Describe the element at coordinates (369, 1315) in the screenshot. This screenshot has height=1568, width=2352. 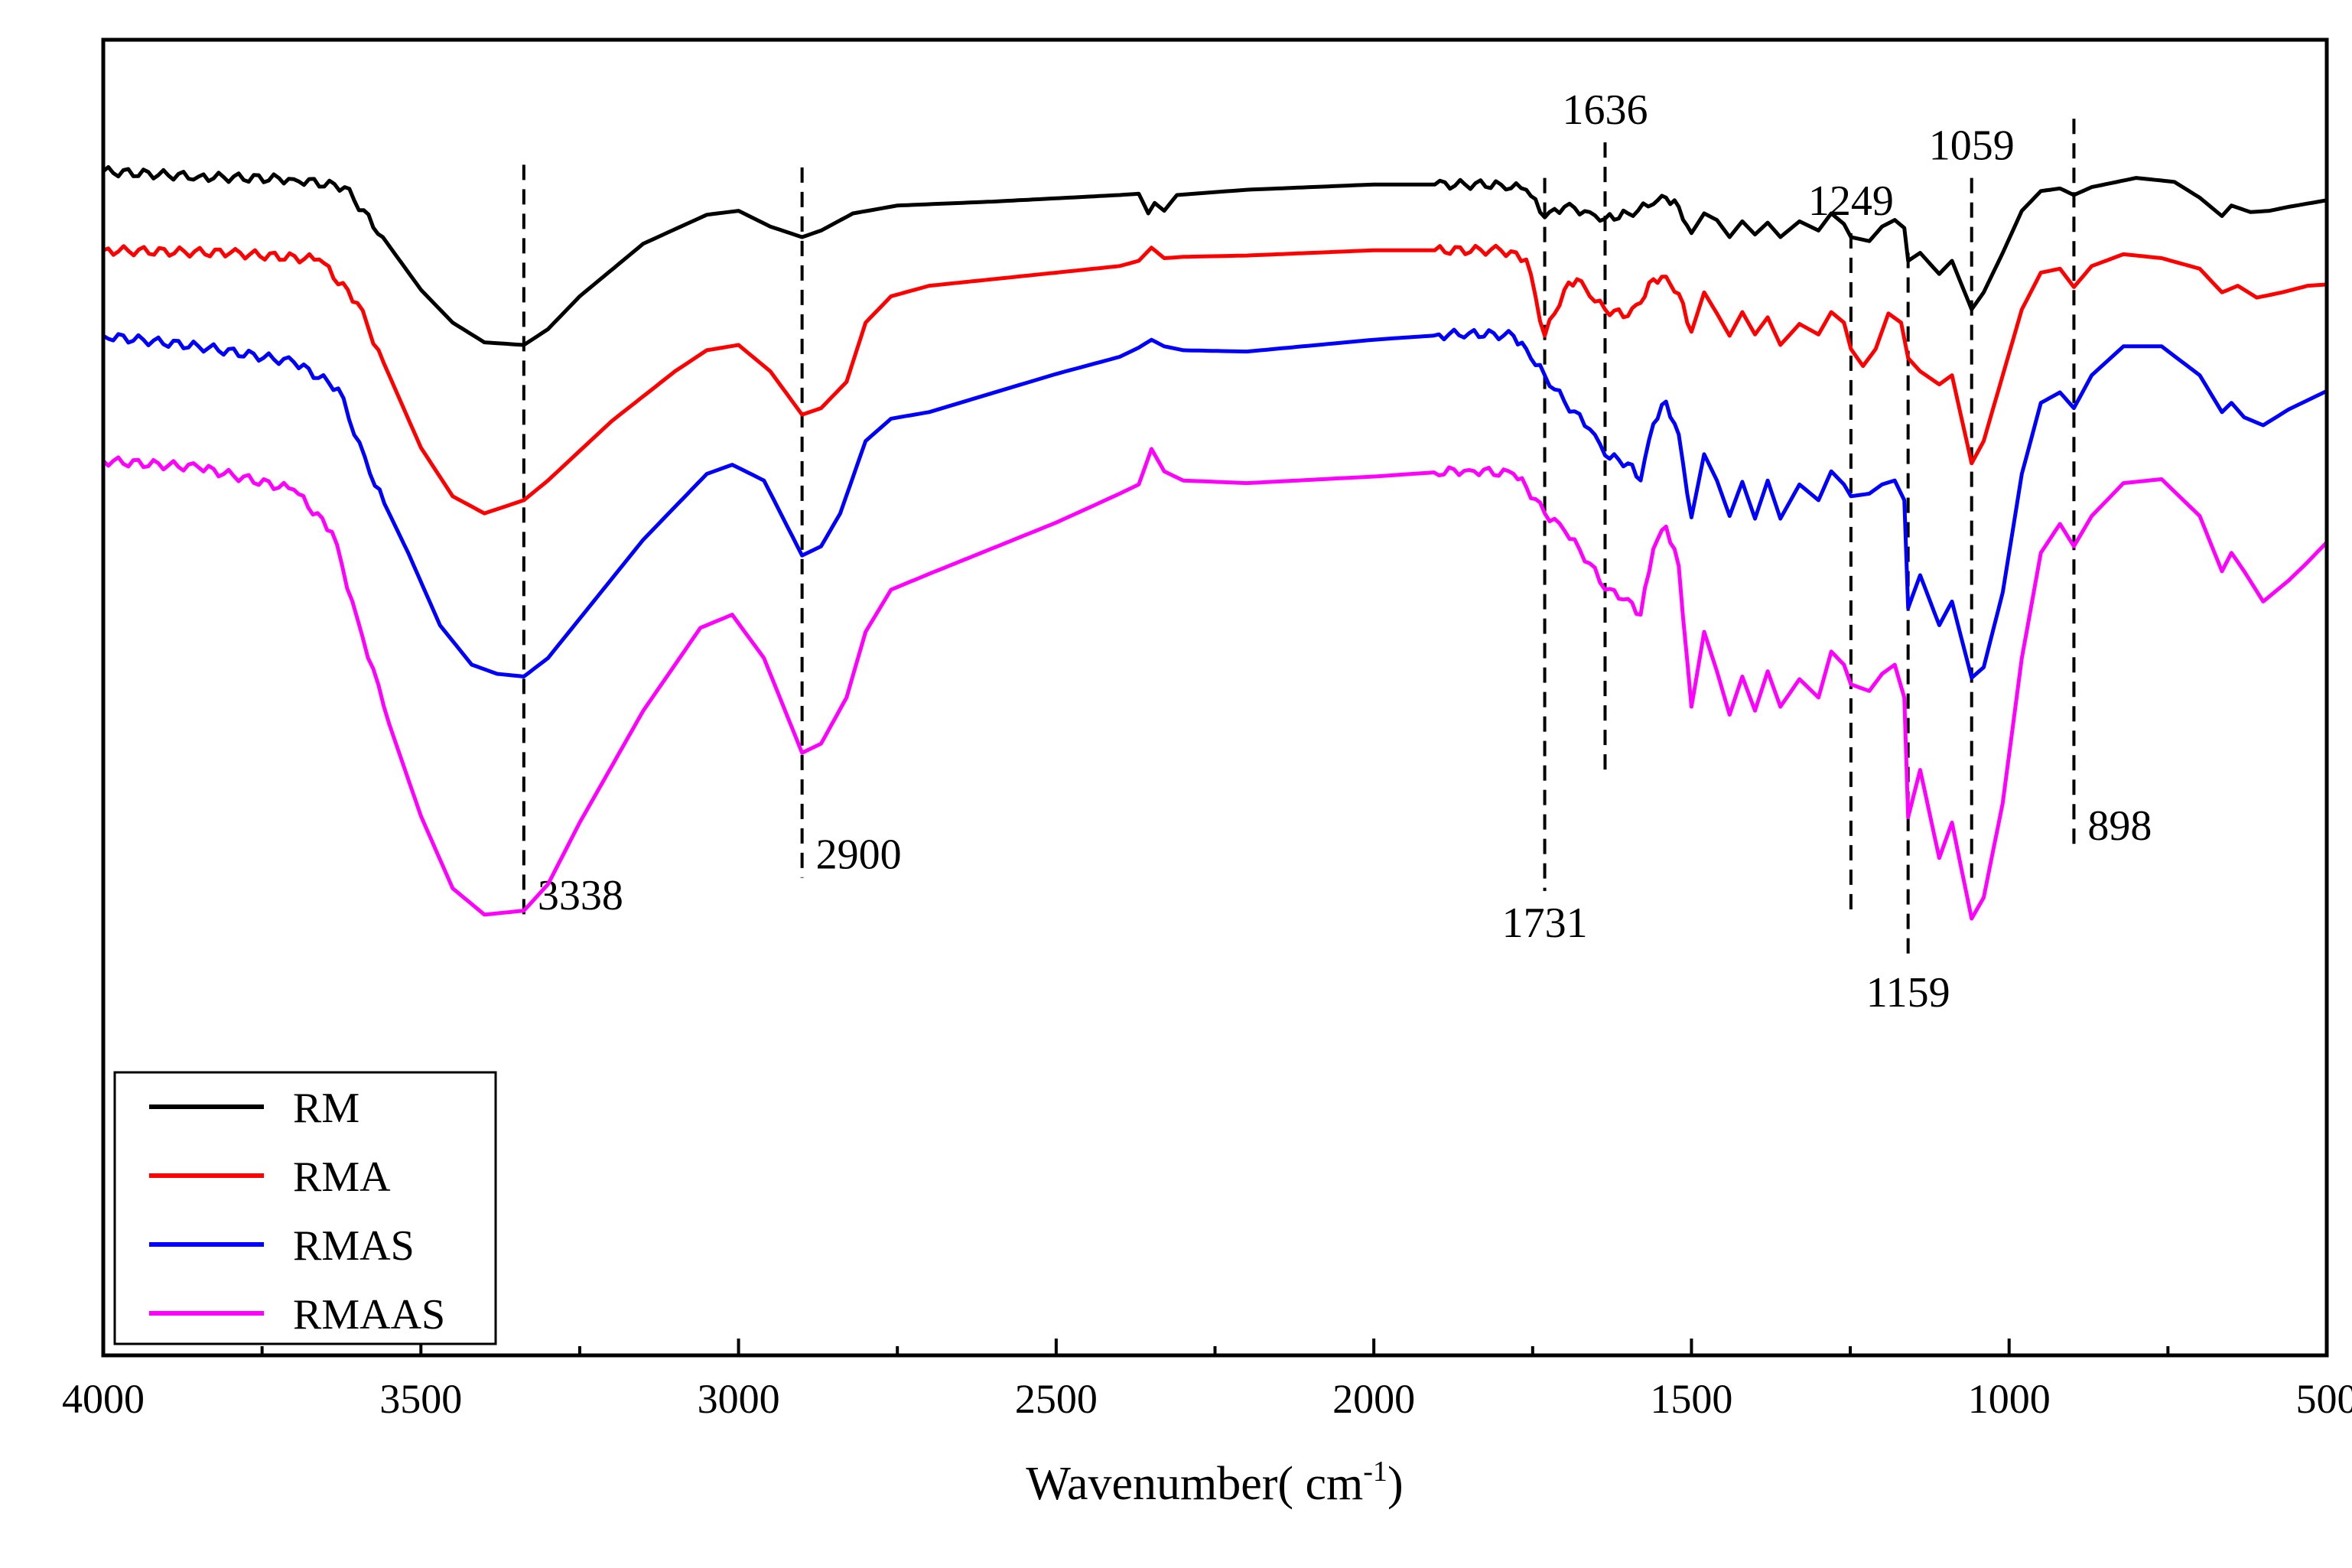
I see `legend-label-rmaas: RMAAS` at that location.